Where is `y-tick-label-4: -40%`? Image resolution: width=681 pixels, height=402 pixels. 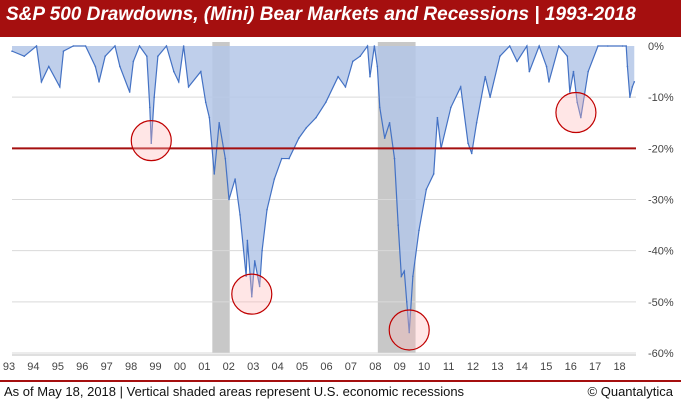 y-tick-label-4: -40% is located at coordinates (661, 252).